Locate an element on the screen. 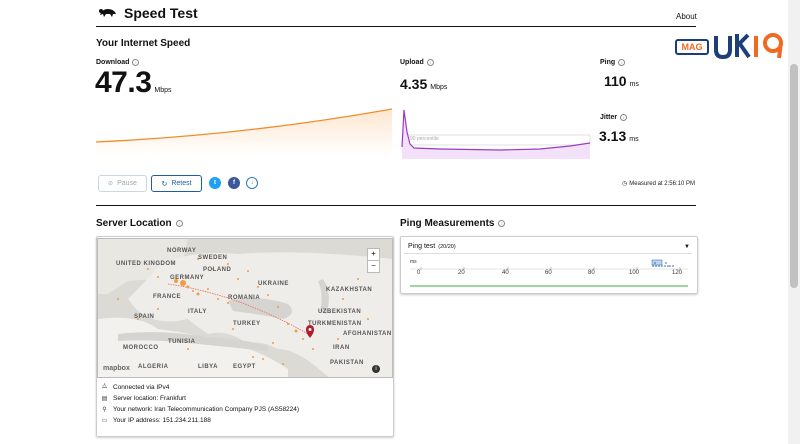 The image size is (800, 444). map-label-turkmenistan: TURKMENISTAN is located at coordinates (335, 324).